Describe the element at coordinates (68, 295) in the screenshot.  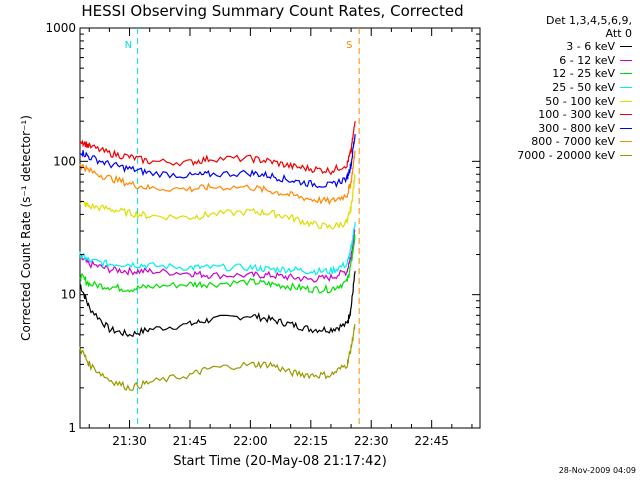
I see `y-tick-label-1: 10` at that location.